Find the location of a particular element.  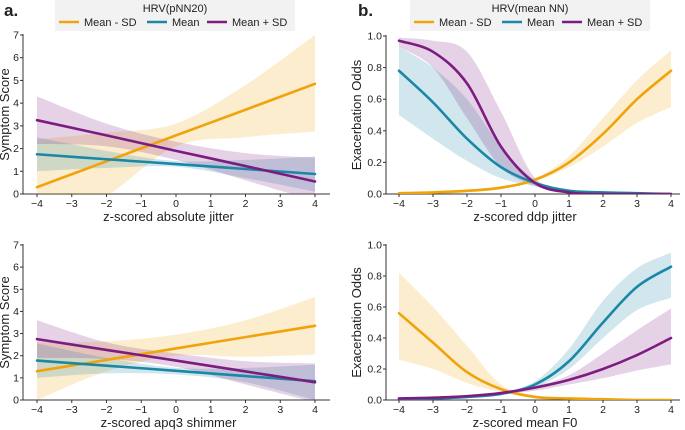

x-axis-label: z-scored apq3 shimmer is located at coordinates (169, 422).